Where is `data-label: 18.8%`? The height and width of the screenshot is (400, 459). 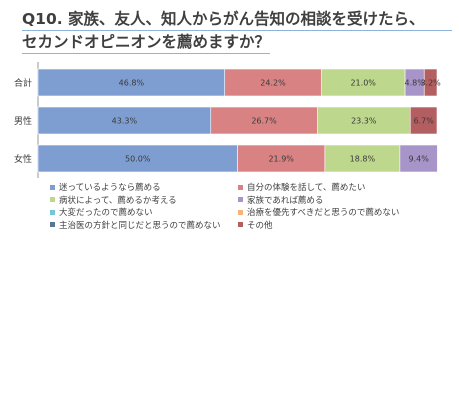
data-label: 18.8% is located at coordinates (363, 159).